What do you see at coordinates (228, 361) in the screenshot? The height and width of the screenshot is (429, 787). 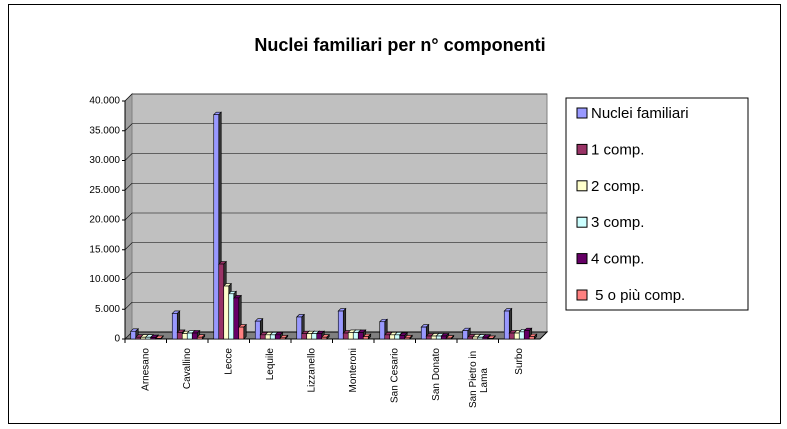 I see `x-tick-label: Lecce` at bounding box center [228, 361].